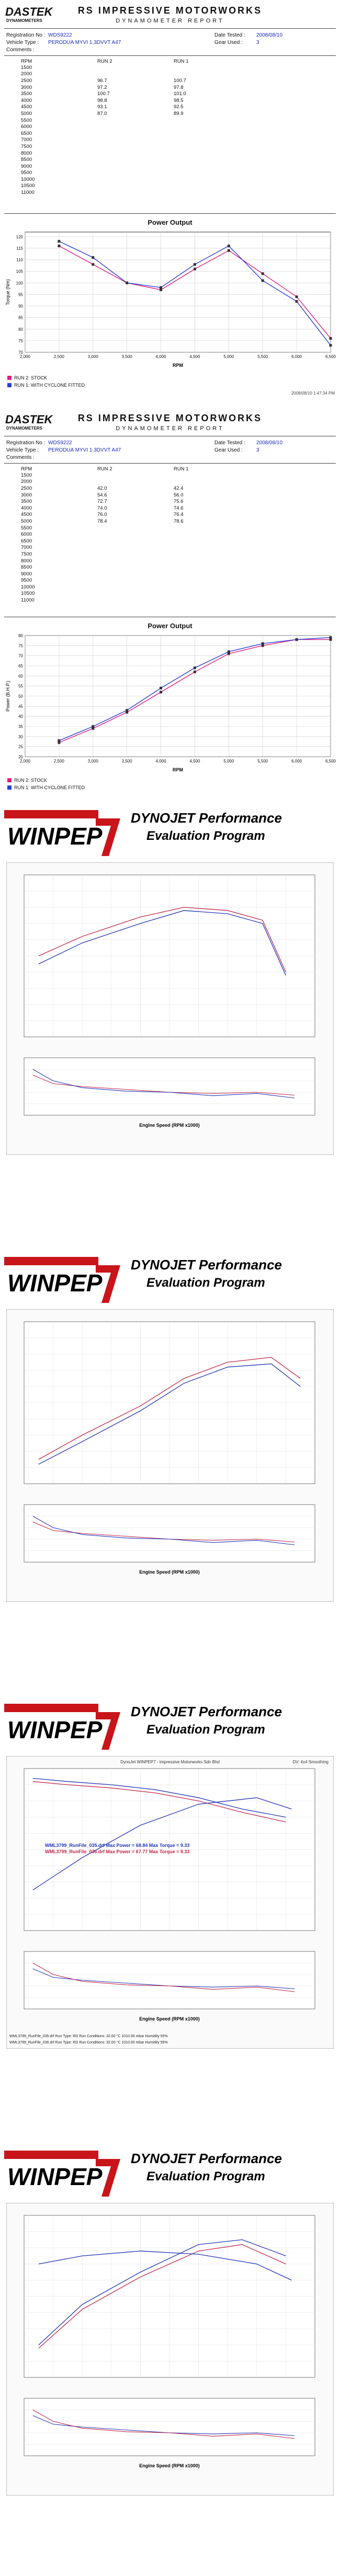 This screenshot has width=340, height=2576. Describe the element at coordinates (21, 757) in the screenshot. I see `y-tick-label: 20` at that location.